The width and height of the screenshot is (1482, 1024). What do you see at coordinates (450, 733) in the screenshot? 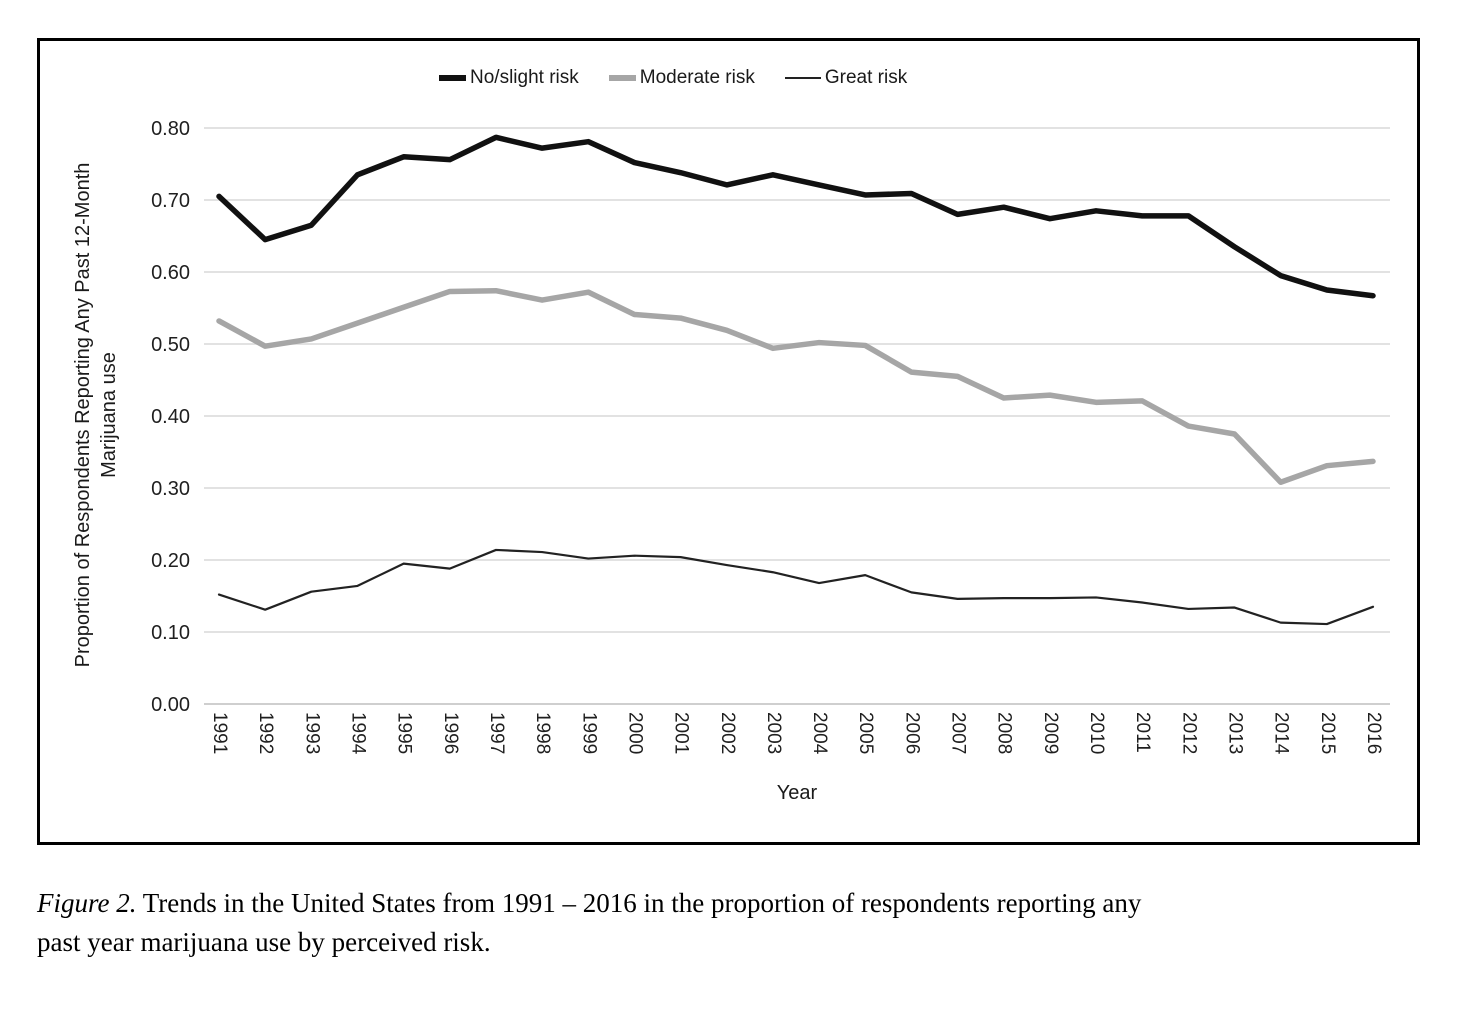
I see `x-tick-label: 1996` at bounding box center [450, 733].